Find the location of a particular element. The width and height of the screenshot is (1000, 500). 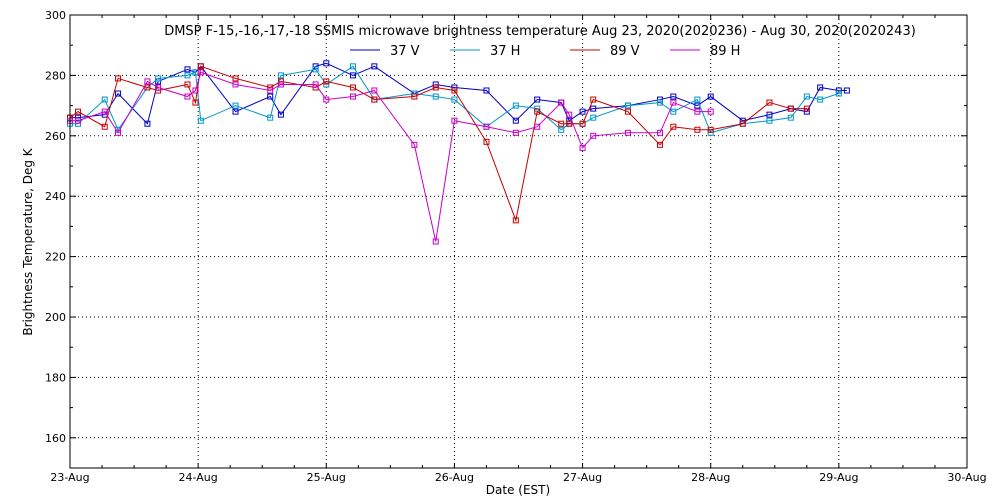

y-axis-title: Brightness Temperature, Deg K is located at coordinates (28, 241).